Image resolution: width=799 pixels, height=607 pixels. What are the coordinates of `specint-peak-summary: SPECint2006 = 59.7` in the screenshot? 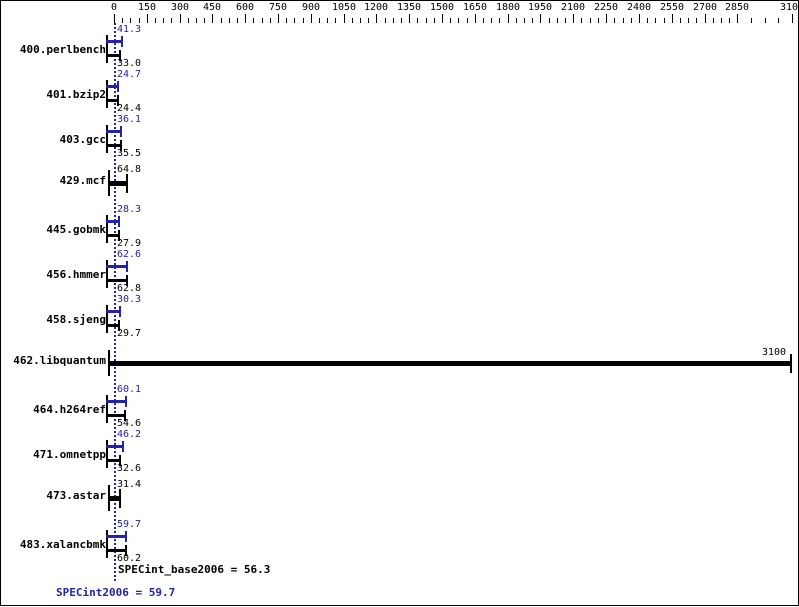 It's located at (116, 592).